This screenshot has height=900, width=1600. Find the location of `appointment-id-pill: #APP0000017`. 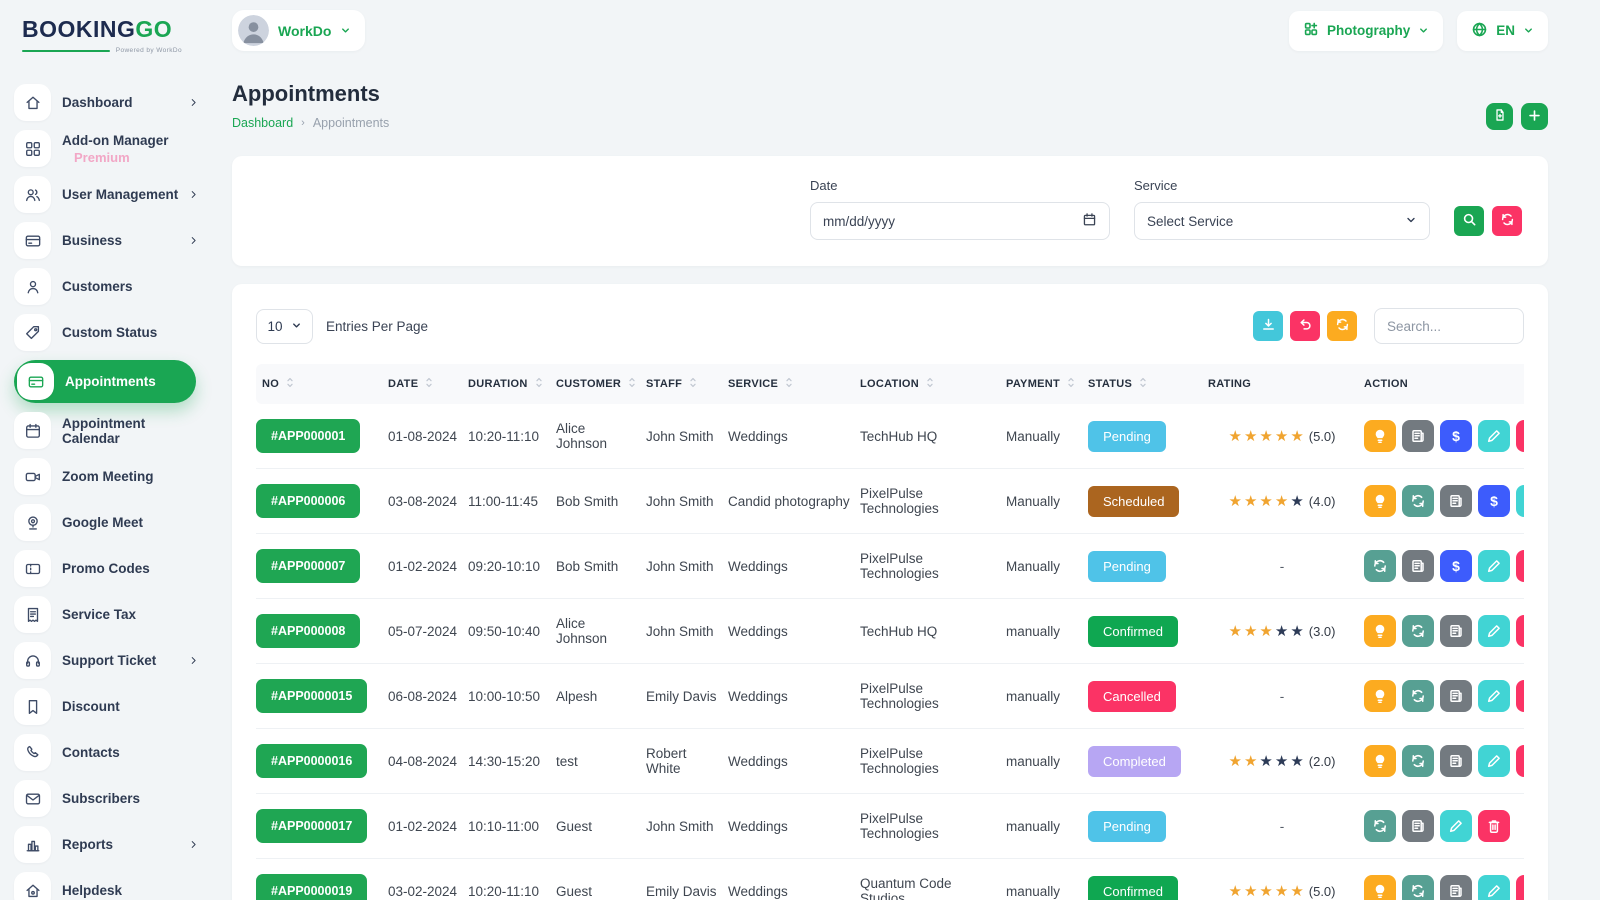

appointment-id-pill: #APP0000017 is located at coordinates (312, 826).